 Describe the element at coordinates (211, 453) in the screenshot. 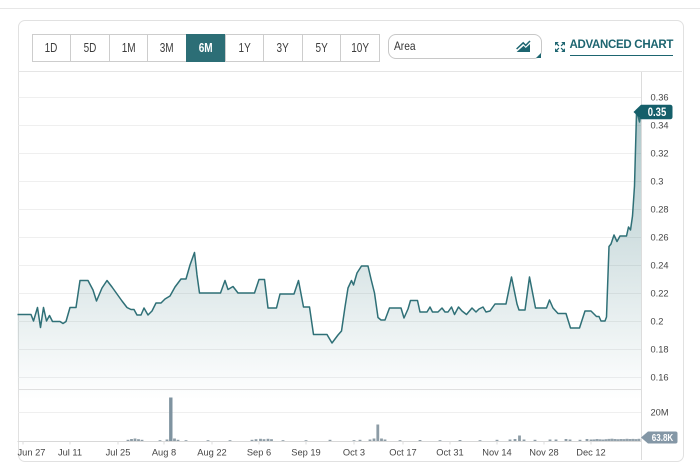

I see `svg-text: Aug 22` at that location.